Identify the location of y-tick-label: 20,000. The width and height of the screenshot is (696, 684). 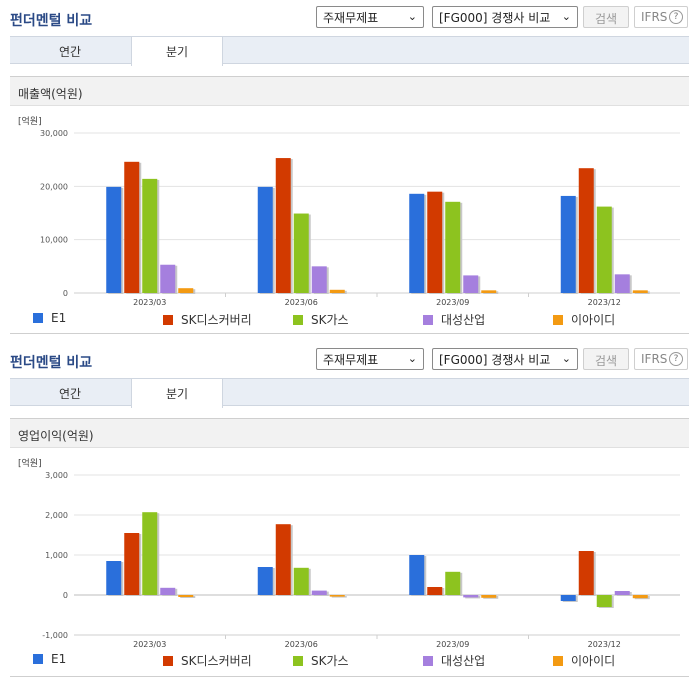
(54, 186).